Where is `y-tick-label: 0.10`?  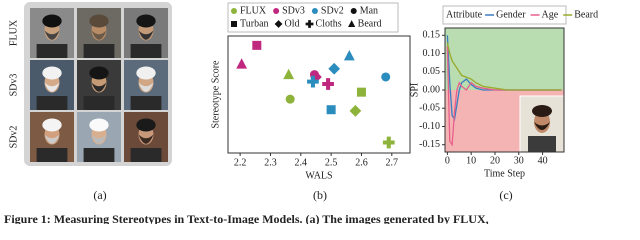 y-tick-label: 0.10 is located at coordinates (432, 53).